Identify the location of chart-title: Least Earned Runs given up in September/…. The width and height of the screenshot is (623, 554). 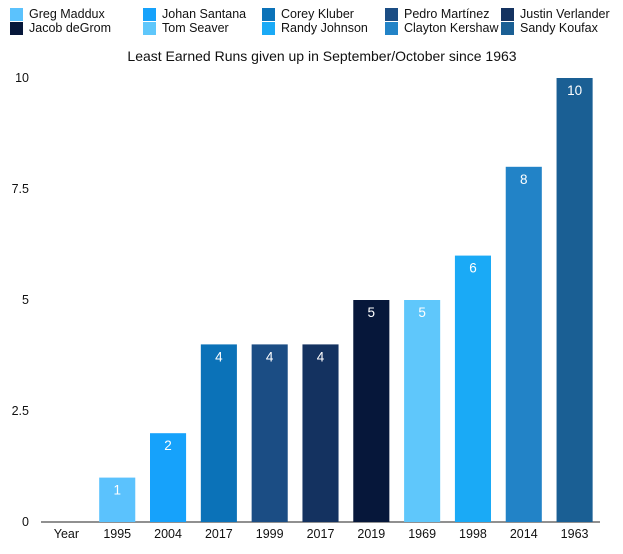
(321, 56).